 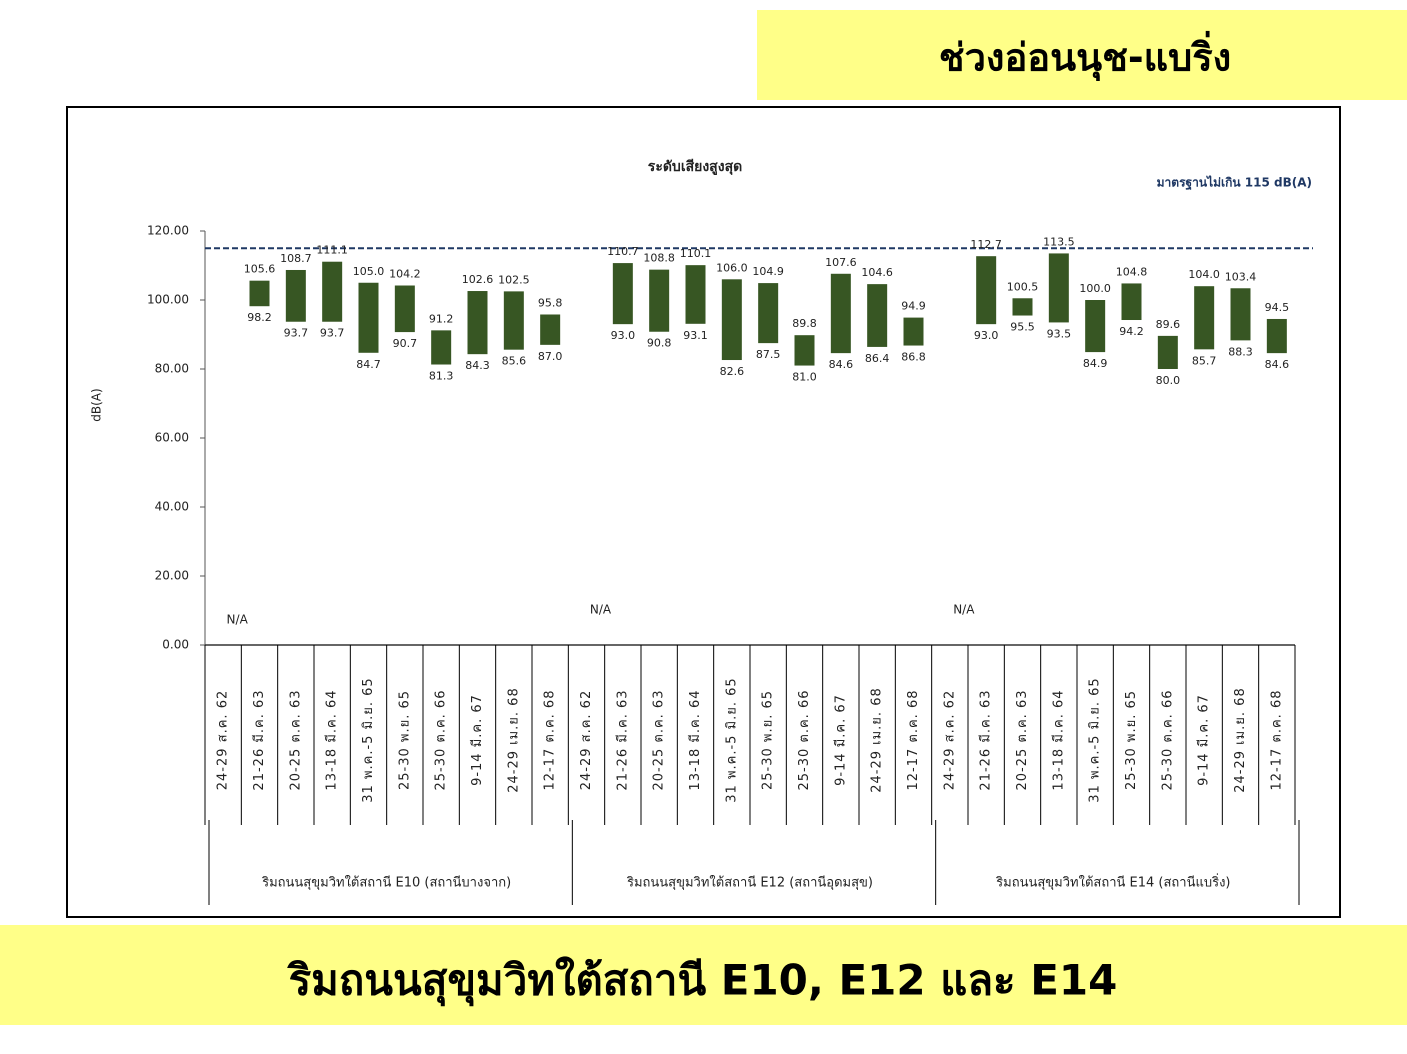 What do you see at coordinates (1131, 740) in the screenshot?
I see `x-tick-label: 25-30 พ.ย. 65` at bounding box center [1131, 740].